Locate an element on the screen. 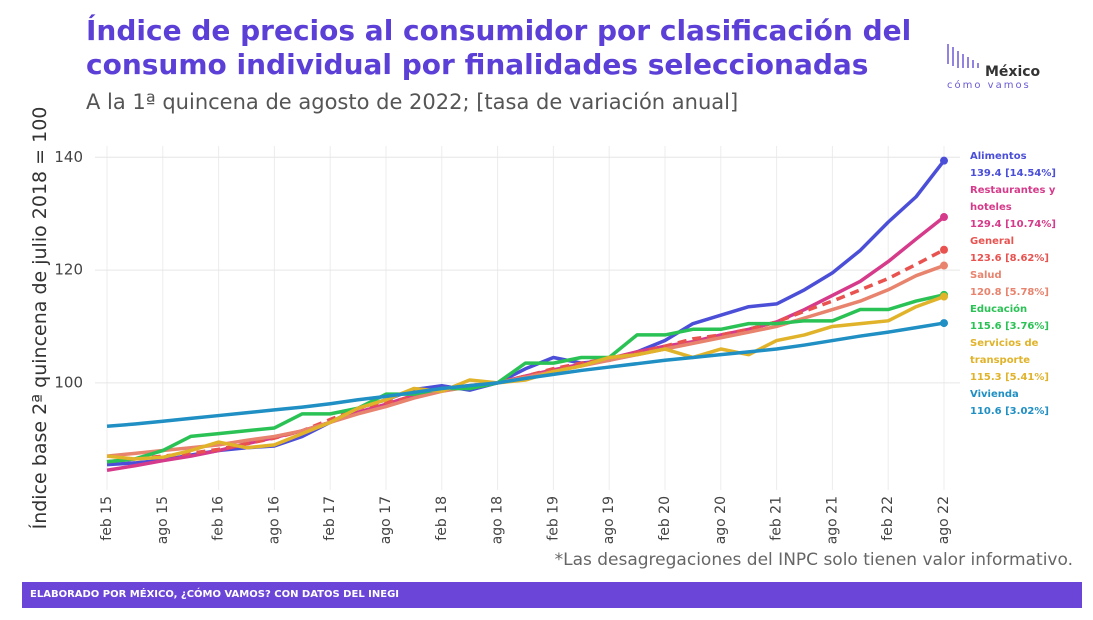  logo: México cómo vamos is located at coordinates (1005, 66).